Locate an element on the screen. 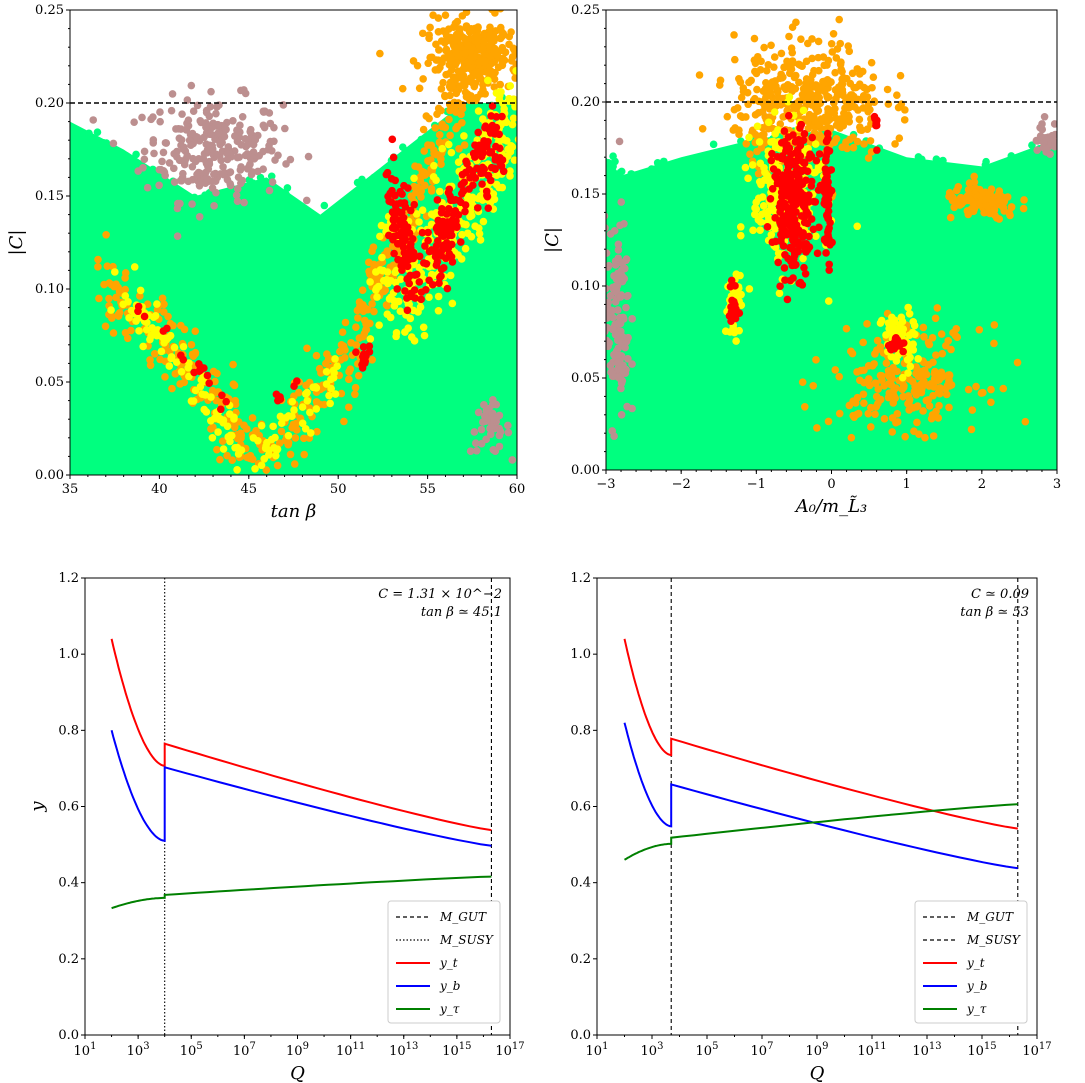 Image resolution: width=1085 pixels, height=1083 pixels. x-axis-label: tan β is located at coordinates (294, 511).